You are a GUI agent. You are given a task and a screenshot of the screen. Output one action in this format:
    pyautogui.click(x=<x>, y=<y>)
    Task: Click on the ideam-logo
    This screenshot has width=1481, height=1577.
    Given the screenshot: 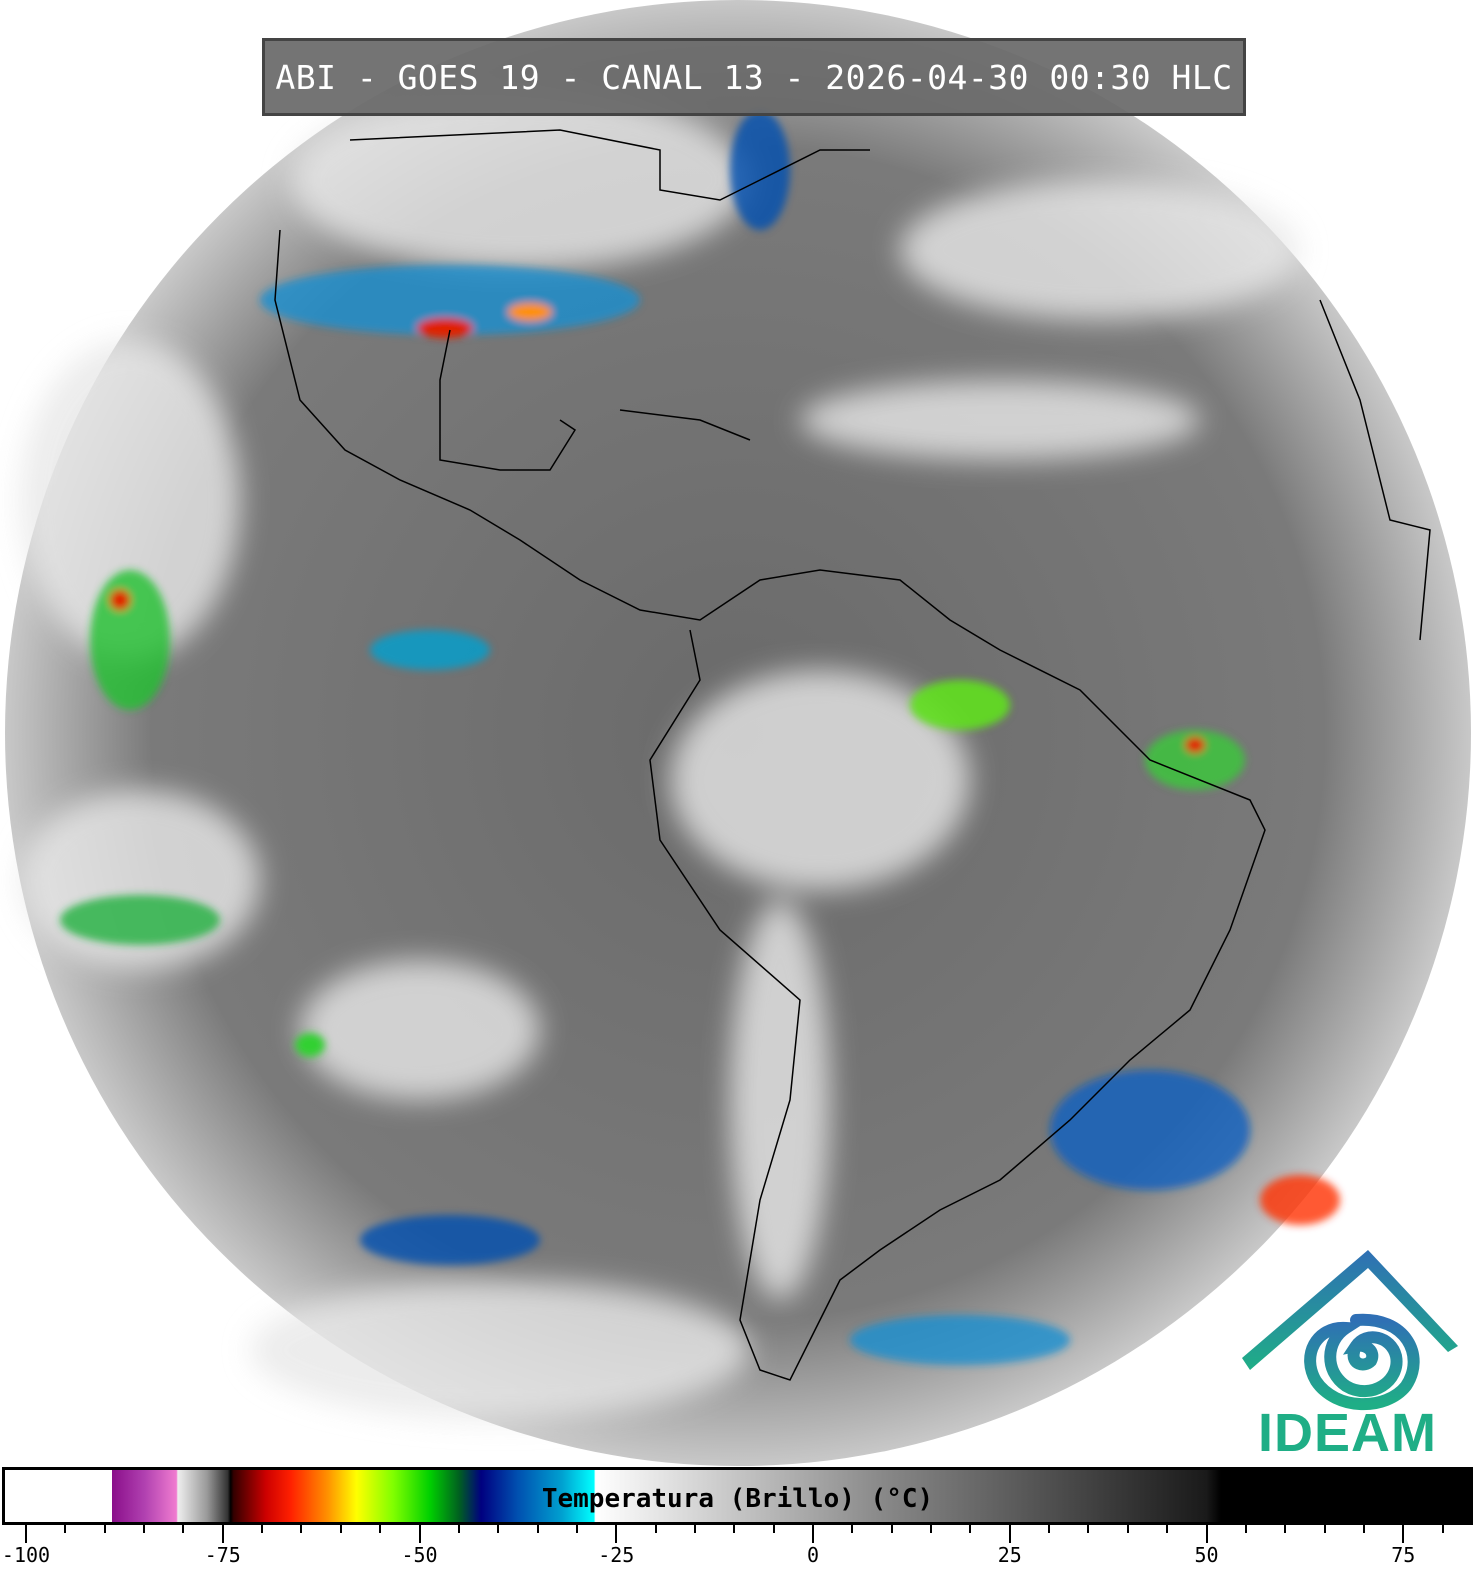 What is the action you would take?
    pyautogui.click(x=1350, y=1330)
    